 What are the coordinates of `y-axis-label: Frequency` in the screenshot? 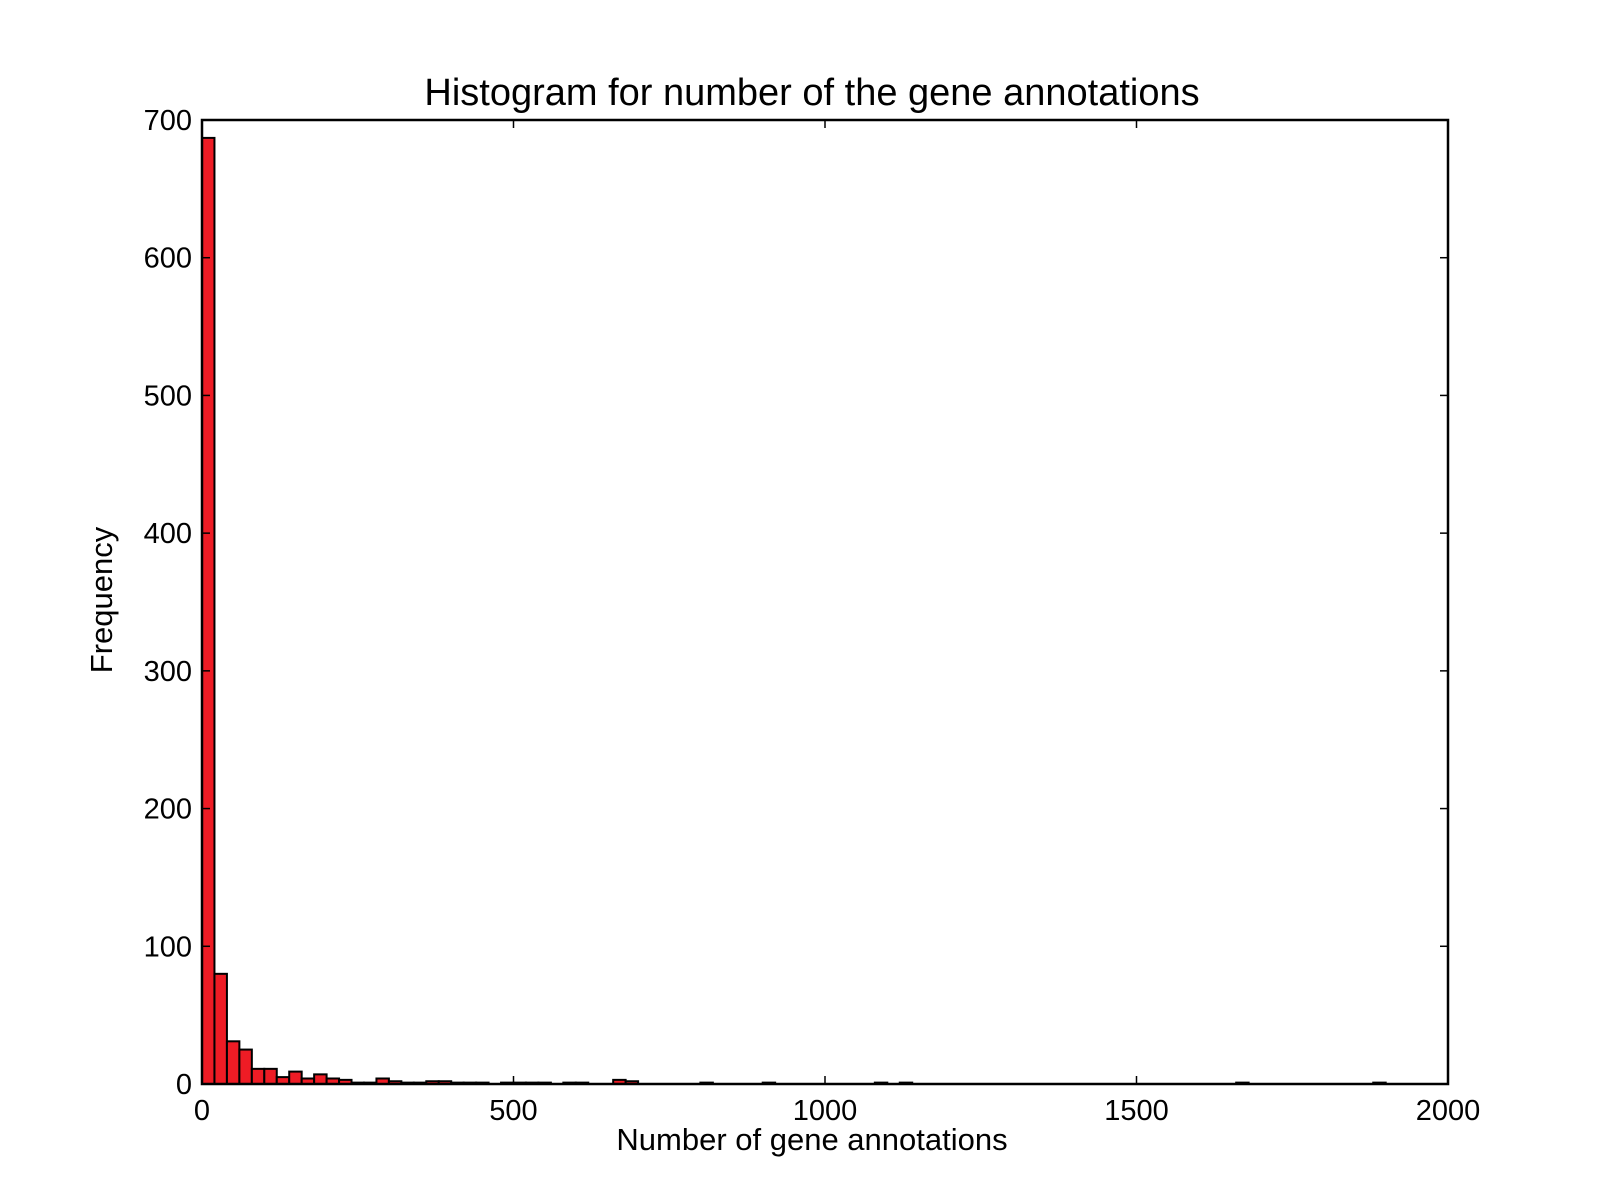 It's located at (101, 599).